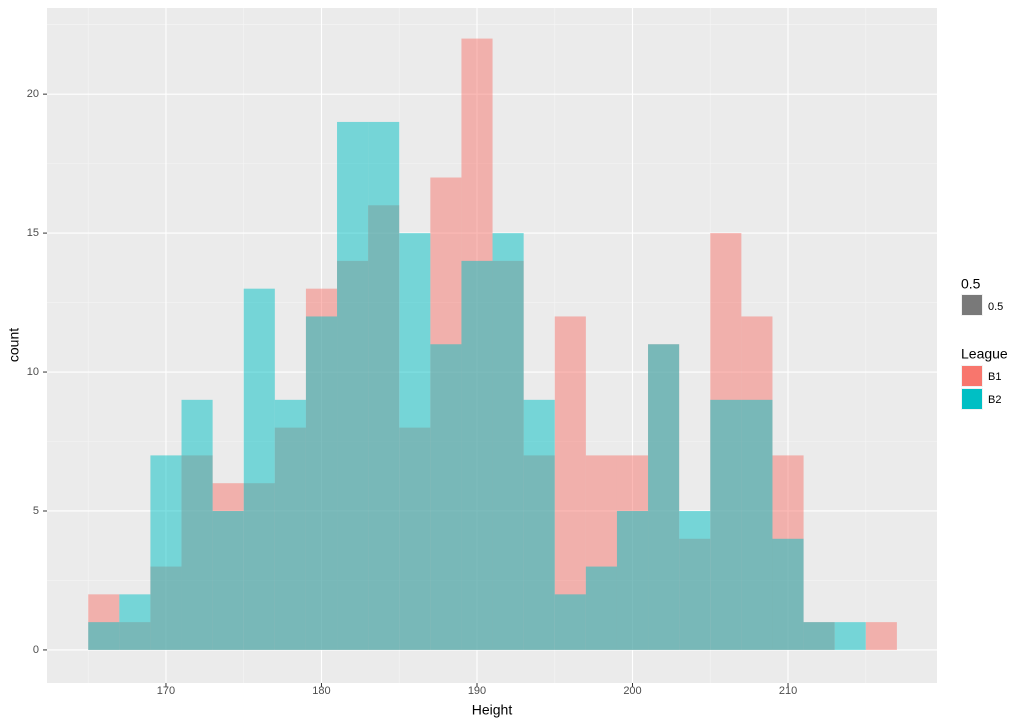 The image size is (1024, 726). I want to click on x-tick-label: 190, so click(477, 691).